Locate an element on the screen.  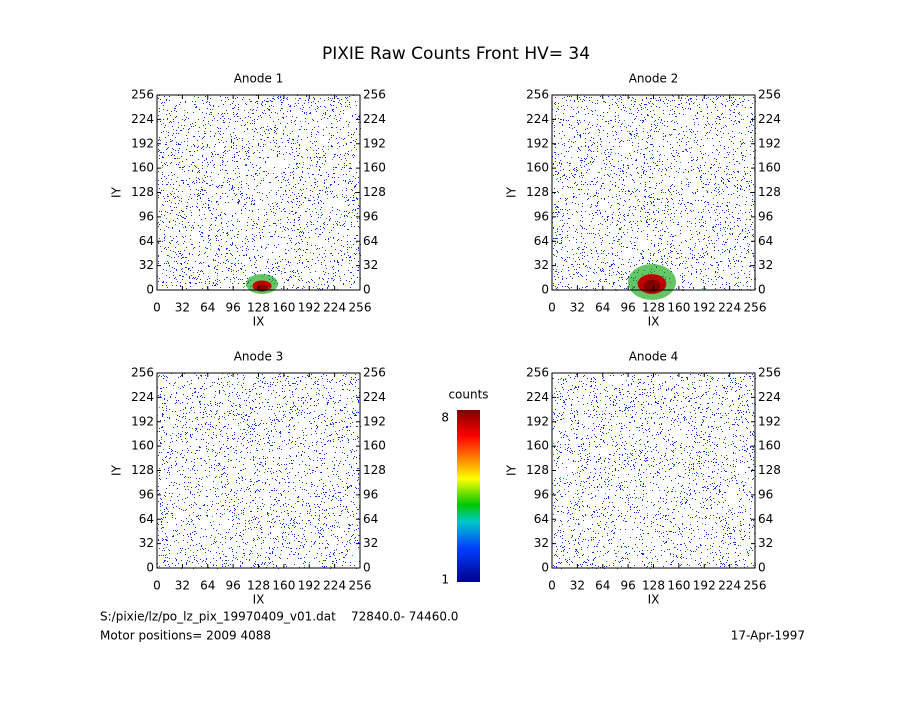
panel-title: Anode 2 is located at coordinates (654, 79).